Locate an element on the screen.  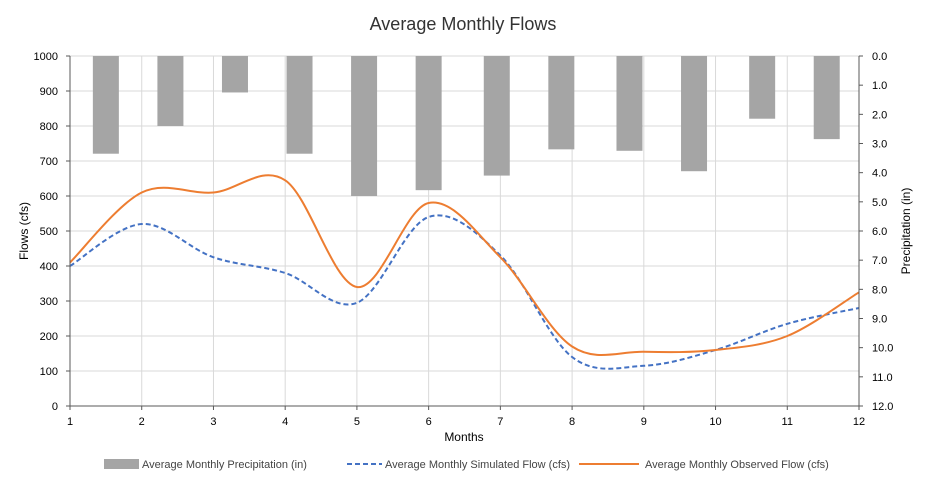
y2-tick-label: 0.0 is located at coordinates (879, 57).